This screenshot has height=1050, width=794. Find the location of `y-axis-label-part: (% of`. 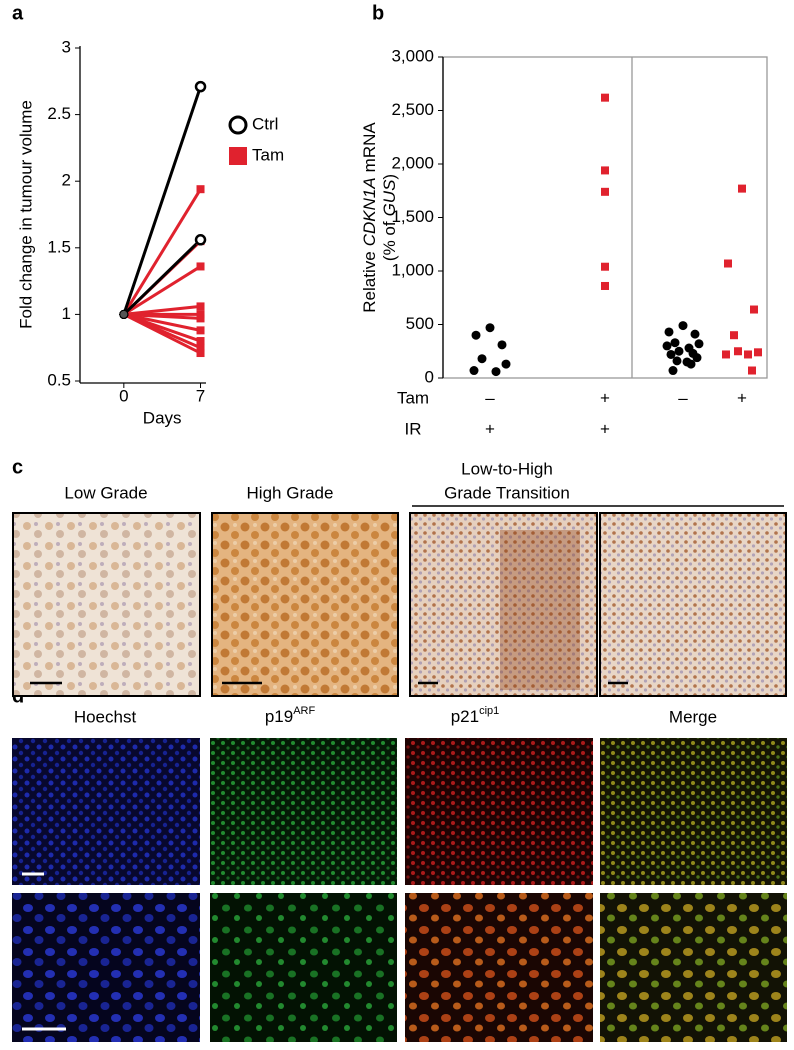

y-axis-label-part: (% of is located at coordinates (389, 241).